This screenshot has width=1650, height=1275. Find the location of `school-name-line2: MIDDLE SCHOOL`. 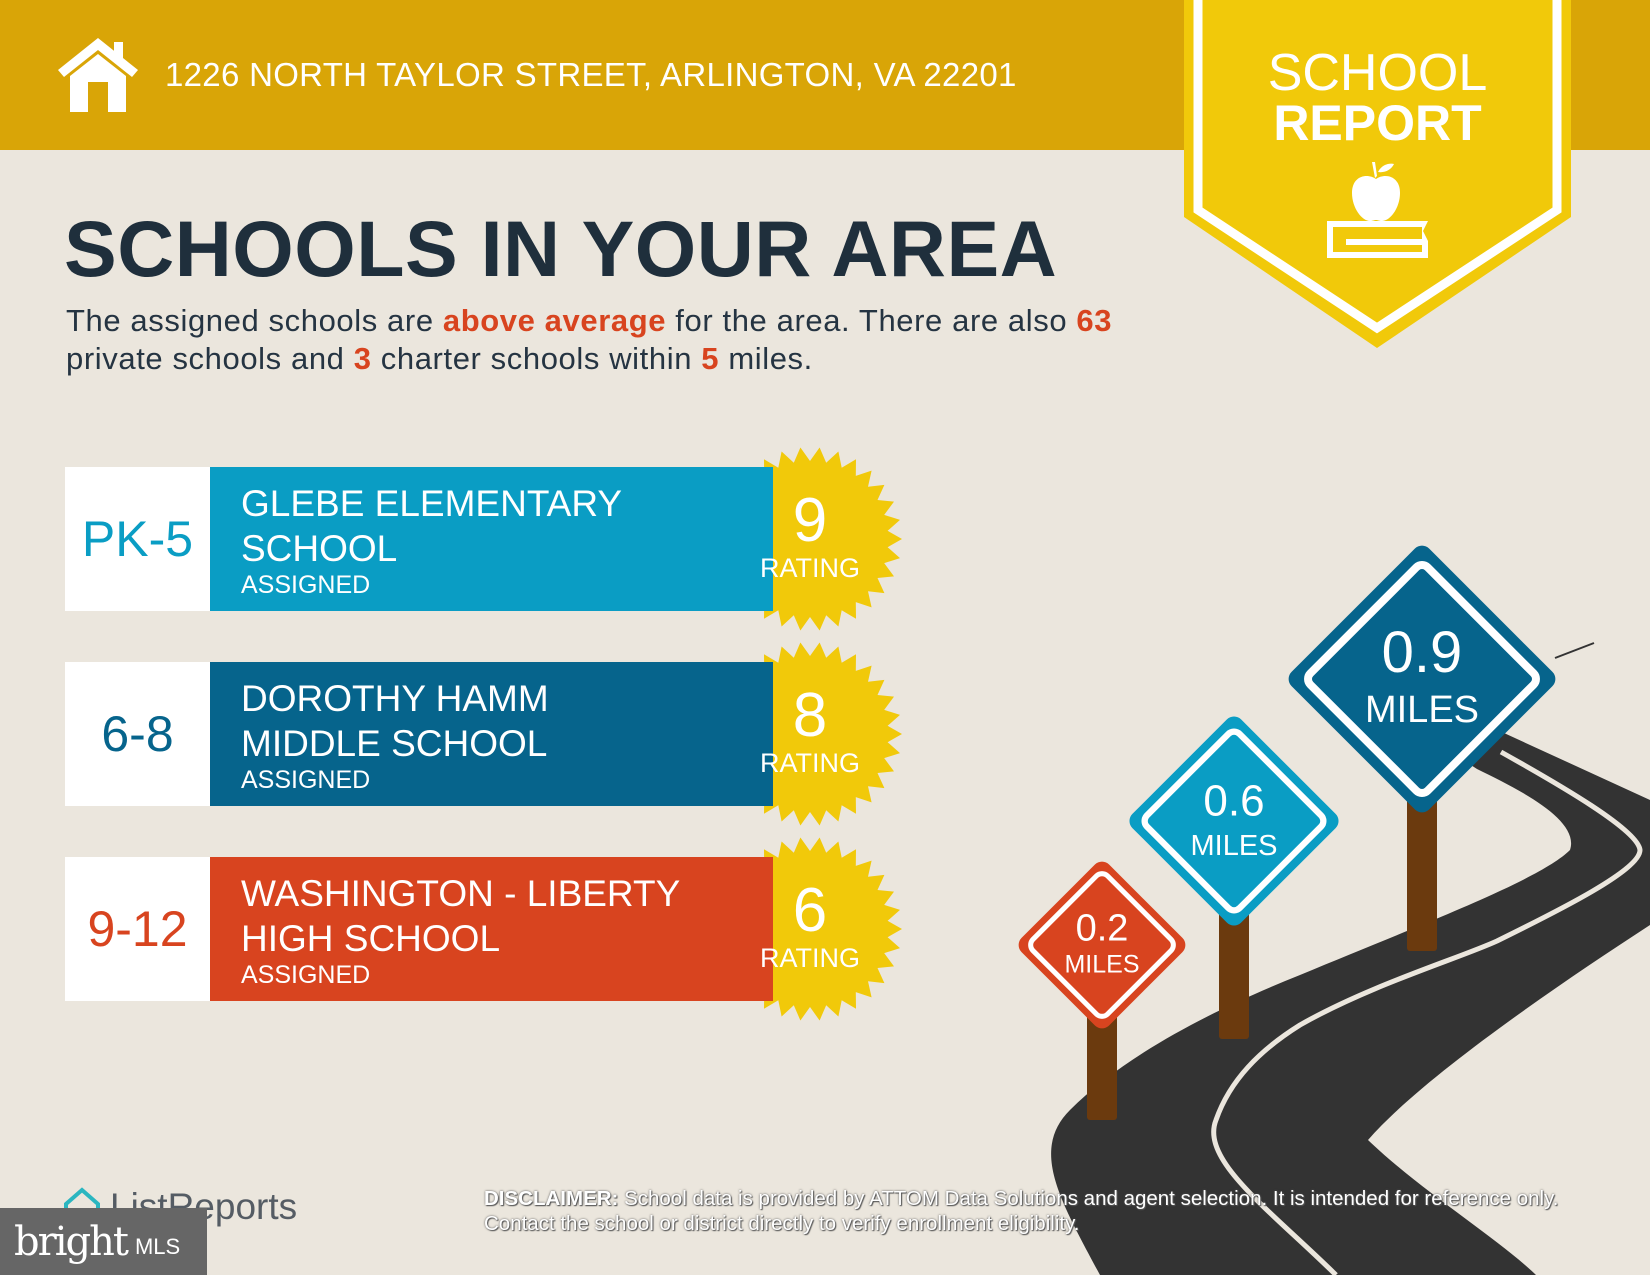

school-name-line2: MIDDLE SCHOOL is located at coordinates (394, 743).